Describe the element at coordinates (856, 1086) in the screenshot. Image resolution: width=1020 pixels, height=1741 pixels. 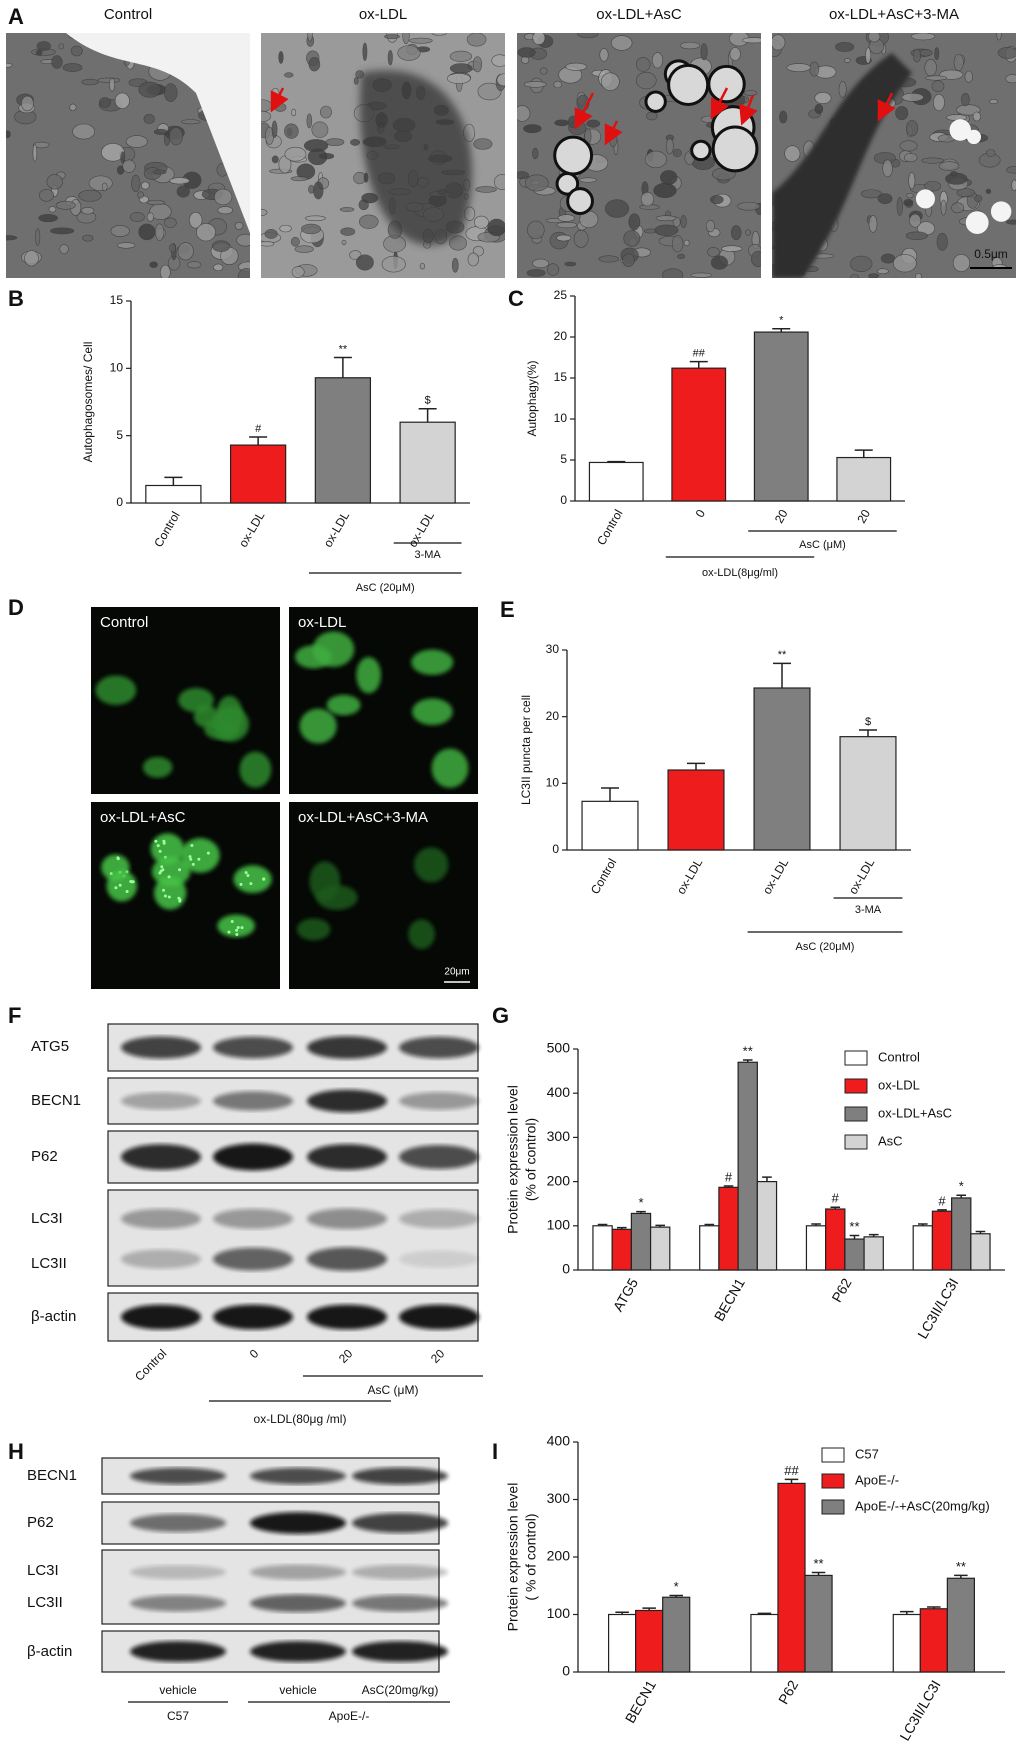
I see `legend-swatch` at that location.